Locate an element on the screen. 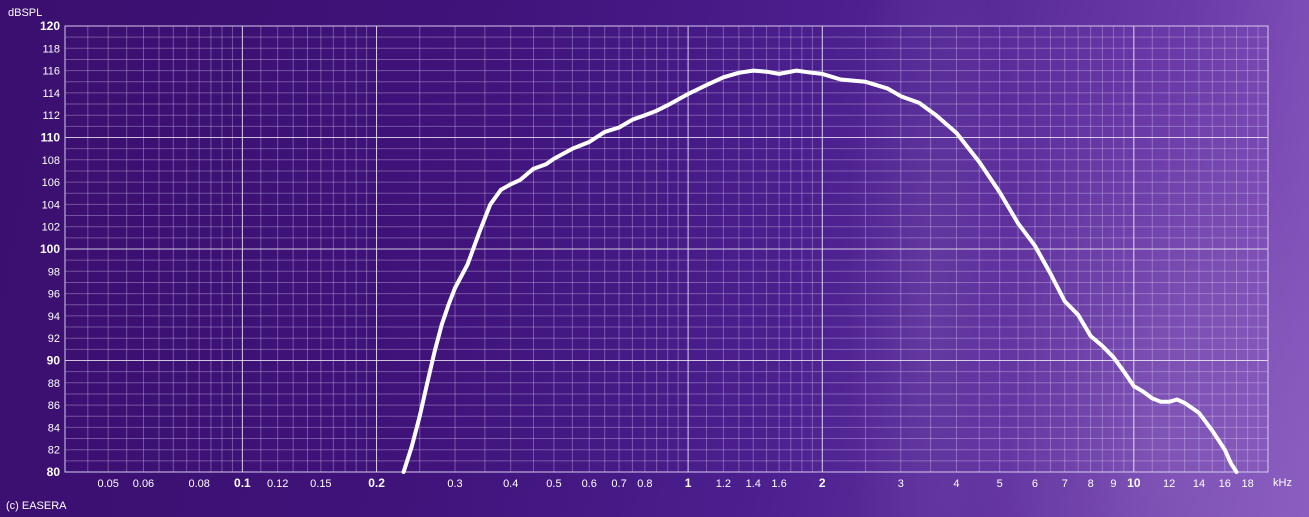 This screenshot has width=1309, height=517. x-tick-label: 0.2 is located at coordinates (376, 483).